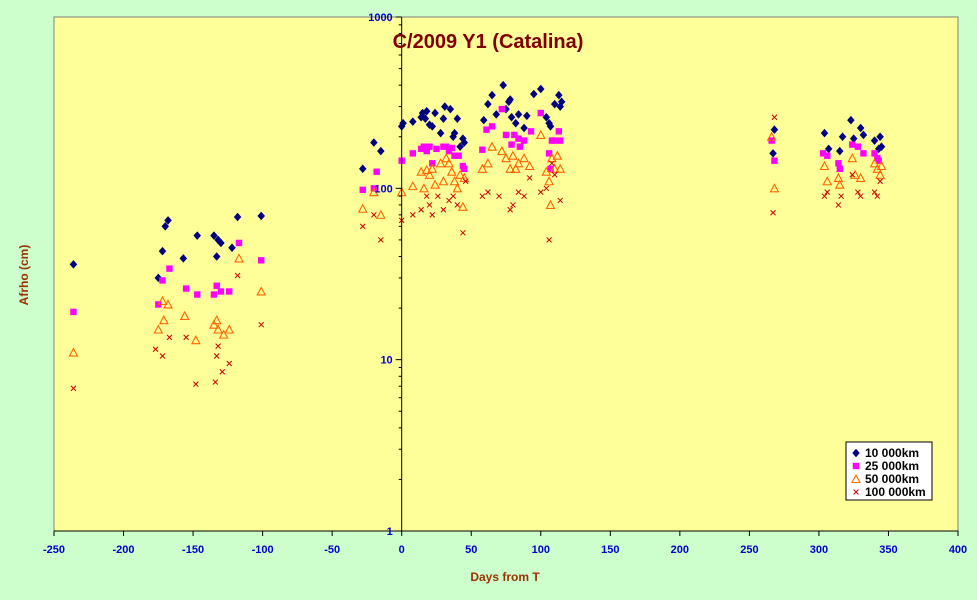 The image size is (977, 600). I want to click on x-tick-label: 250, so click(749, 550).